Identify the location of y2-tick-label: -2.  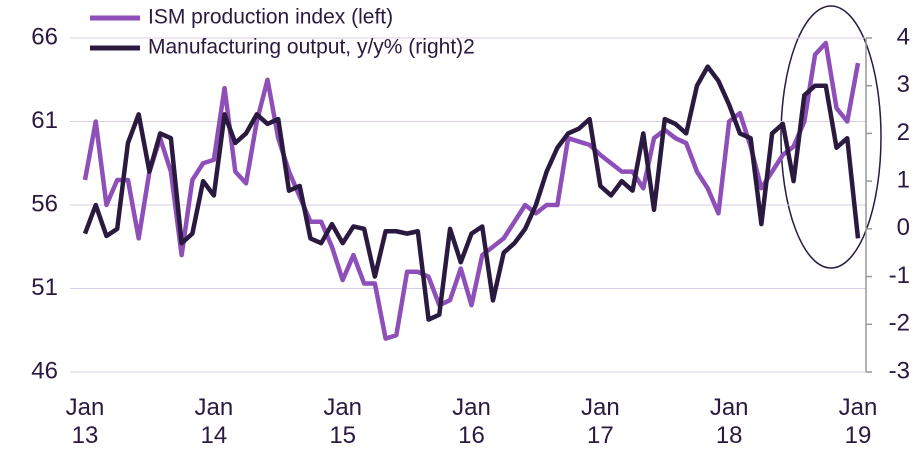
(899, 323).